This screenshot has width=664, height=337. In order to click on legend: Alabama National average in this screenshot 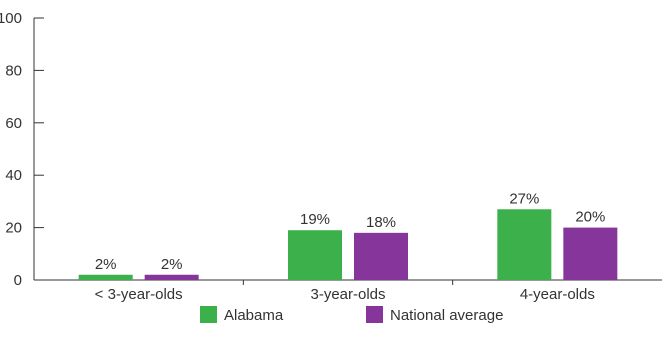, I will do `click(351, 315)`.